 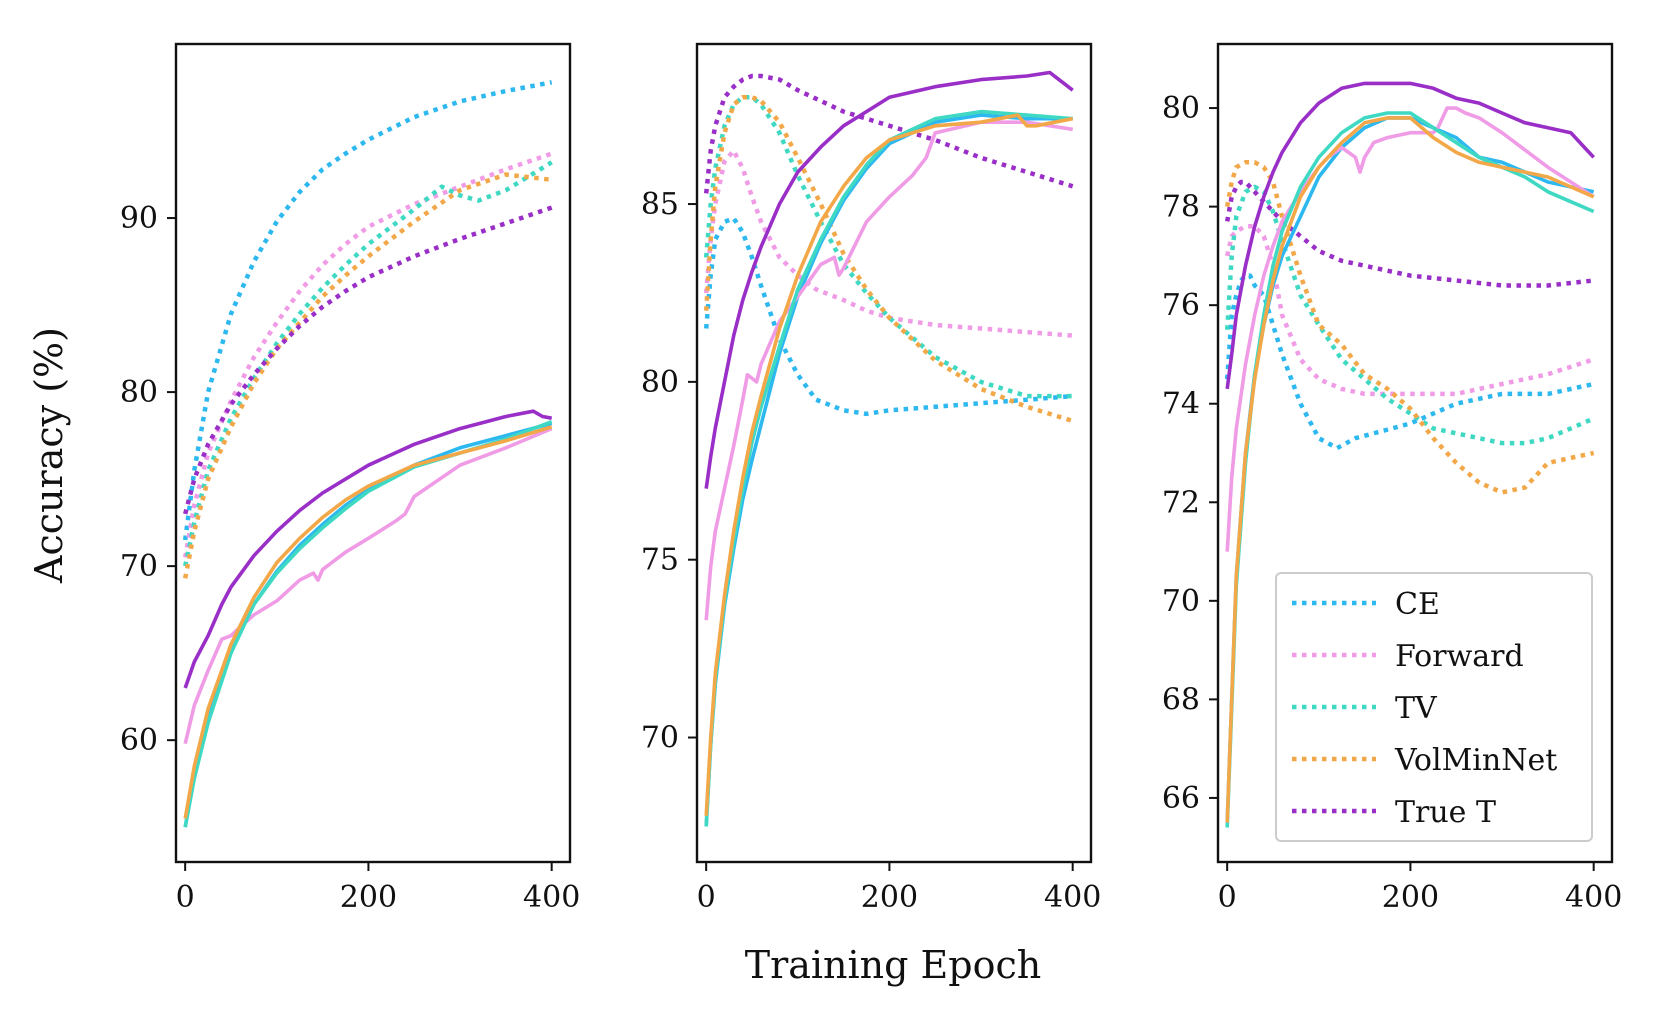 I want to click on legend-entry-truet: True T, so click(x=1394, y=812).